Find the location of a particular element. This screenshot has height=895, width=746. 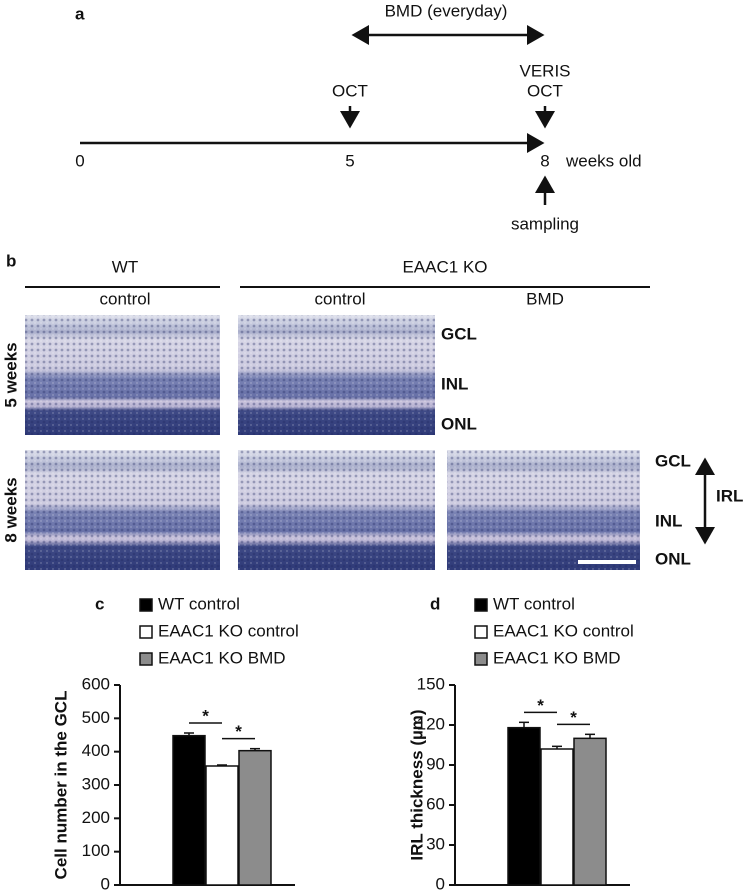

group-label: EAAC1 KO is located at coordinates (444, 266).